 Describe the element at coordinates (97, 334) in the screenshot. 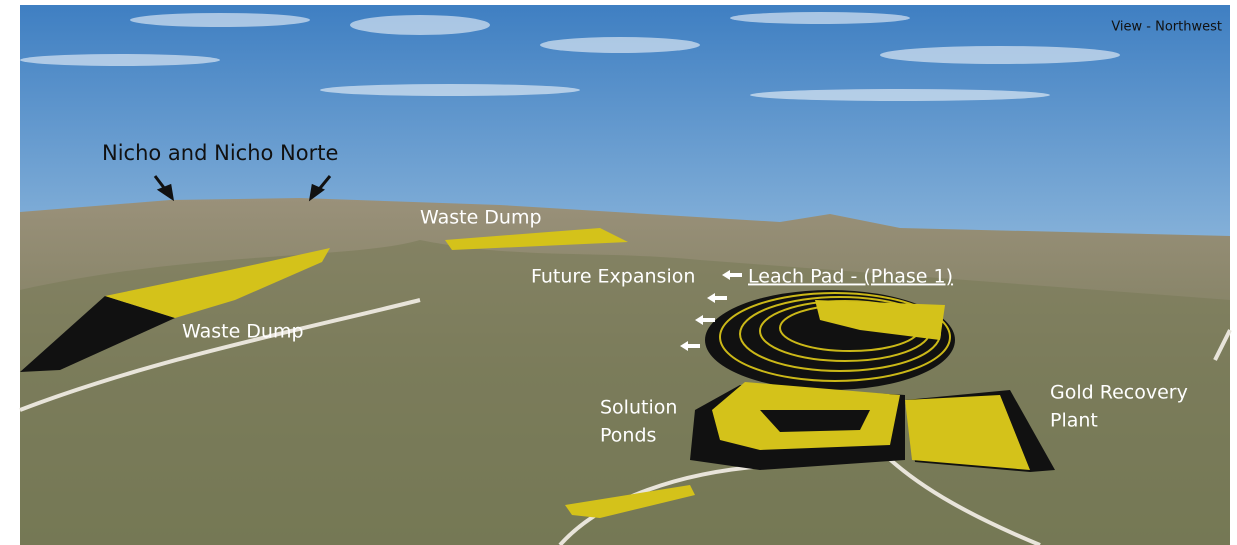

I see `waste-dump-slope` at that location.